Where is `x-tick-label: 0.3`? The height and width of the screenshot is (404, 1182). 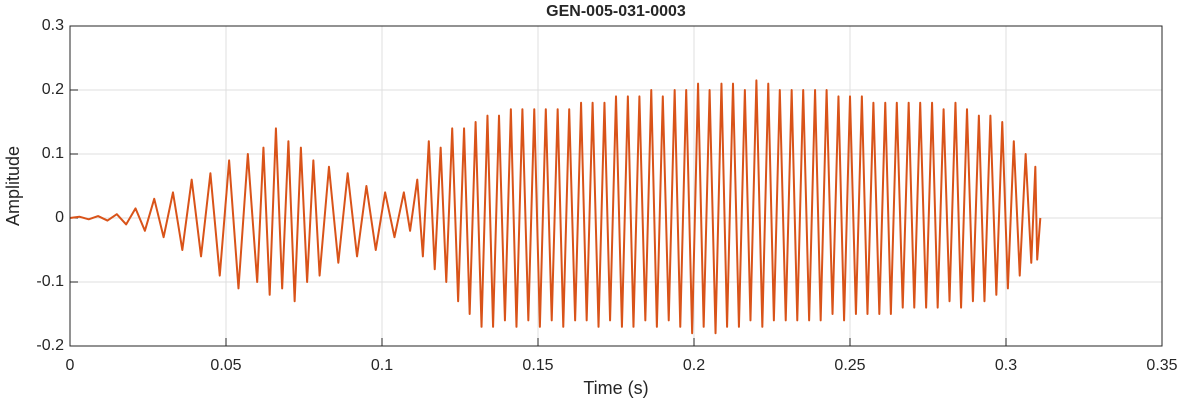 x-tick-label: 0.3 is located at coordinates (1006, 365).